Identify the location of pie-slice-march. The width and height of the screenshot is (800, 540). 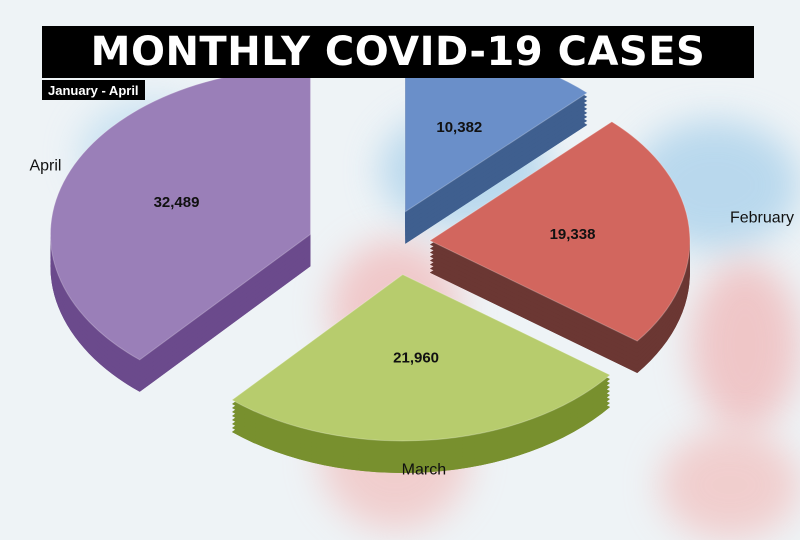
(421, 357).